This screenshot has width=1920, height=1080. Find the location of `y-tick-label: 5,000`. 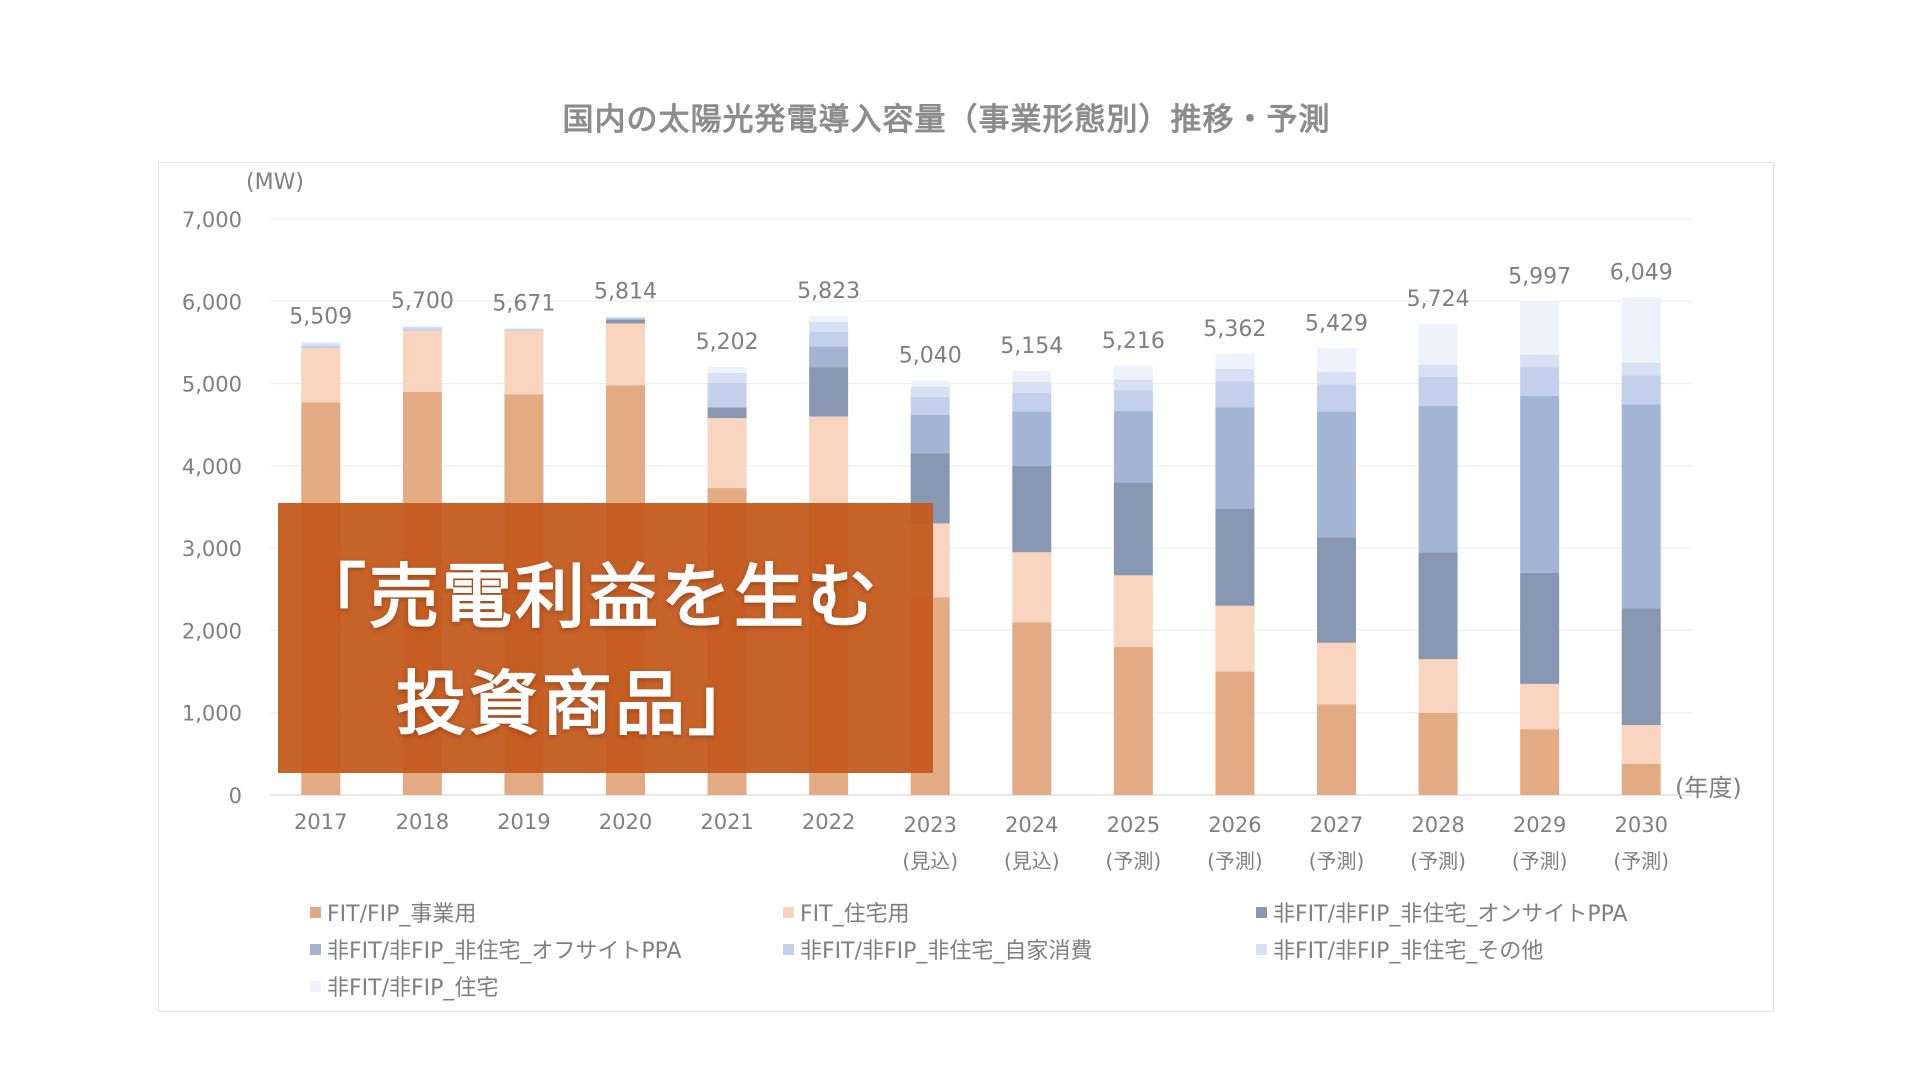

y-tick-label: 5,000 is located at coordinates (212, 385).